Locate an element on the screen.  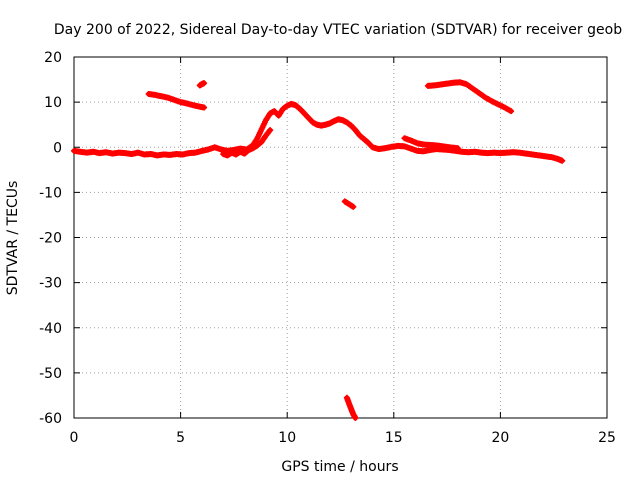
x-tick-label: 20 is located at coordinates (500, 438).